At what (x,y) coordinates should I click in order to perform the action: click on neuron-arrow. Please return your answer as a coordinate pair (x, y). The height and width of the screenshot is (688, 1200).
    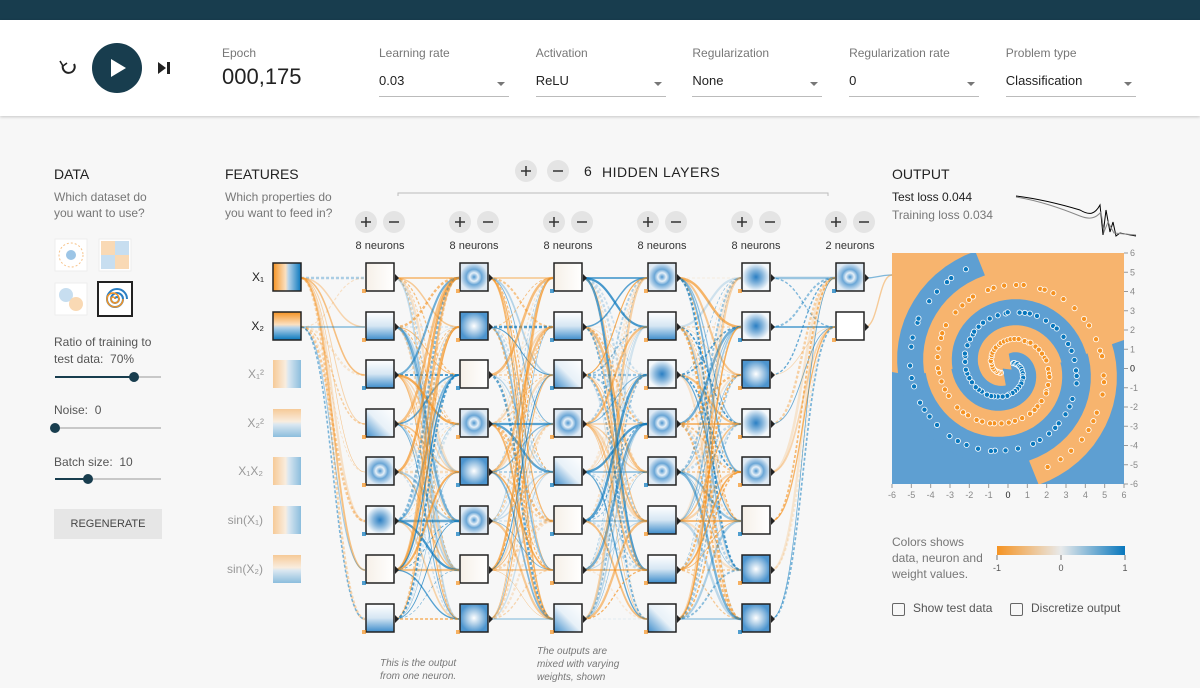
    Looking at the image, I should click on (679, 570).